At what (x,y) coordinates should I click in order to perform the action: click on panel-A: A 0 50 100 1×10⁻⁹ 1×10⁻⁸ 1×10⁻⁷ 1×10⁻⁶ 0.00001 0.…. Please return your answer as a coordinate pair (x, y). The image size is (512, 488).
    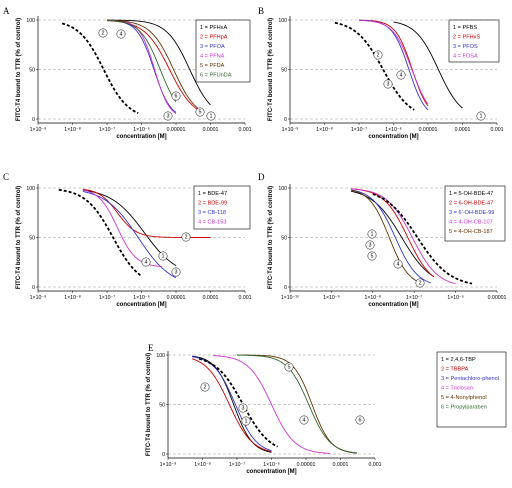
    Looking at the image, I should click on (127, 73).